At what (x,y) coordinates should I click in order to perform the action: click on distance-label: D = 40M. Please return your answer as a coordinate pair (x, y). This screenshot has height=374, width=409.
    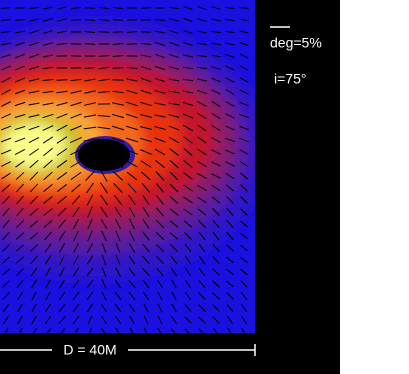
    Looking at the image, I should click on (89, 350).